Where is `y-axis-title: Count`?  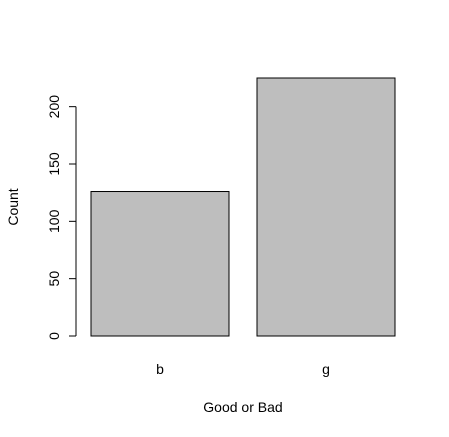
y-axis-title: Count is located at coordinates (13, 206).